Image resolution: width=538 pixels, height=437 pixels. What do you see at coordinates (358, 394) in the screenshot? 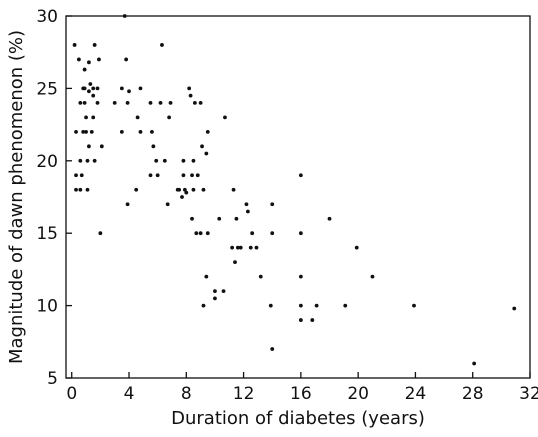
I see `x-tick-label: 20` at bounding box center [358, 394].